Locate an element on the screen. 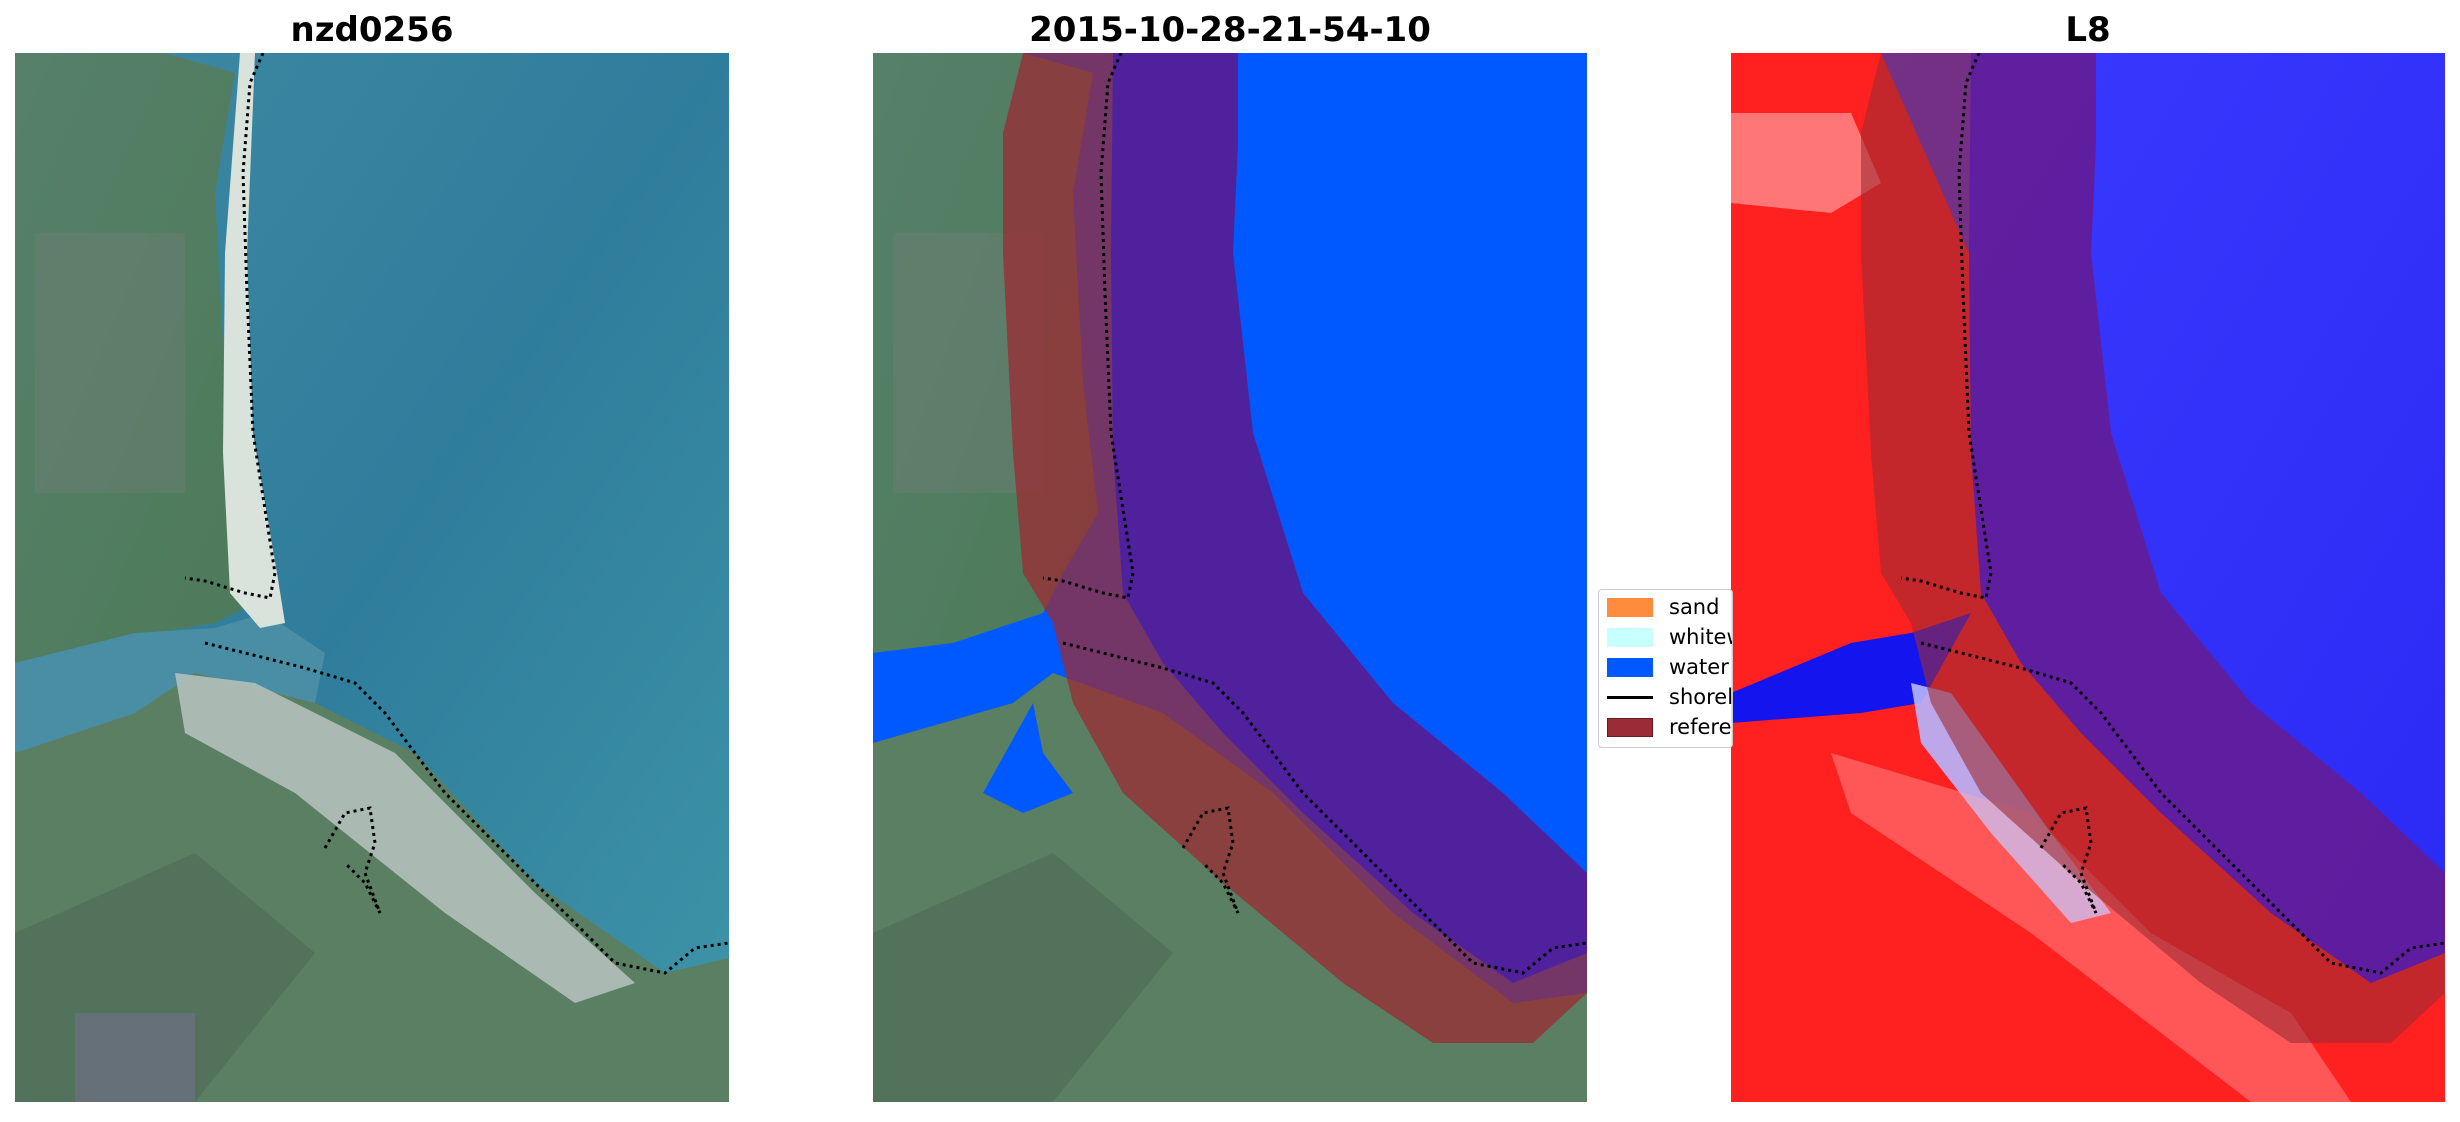  legend-label: reference is located at coordinates (1700, 727).